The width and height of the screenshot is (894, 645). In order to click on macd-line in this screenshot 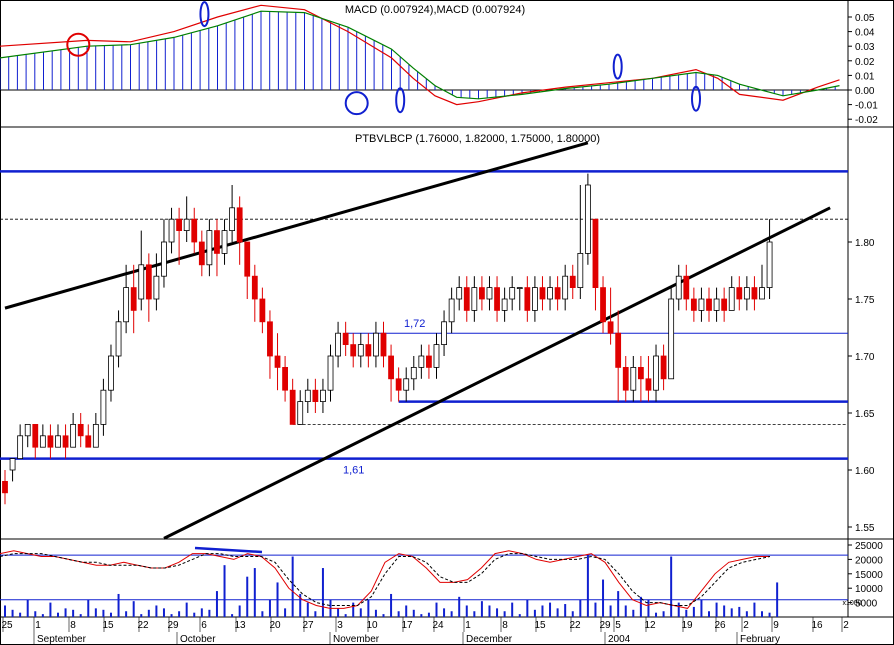, I will do `click(420, 55)`.